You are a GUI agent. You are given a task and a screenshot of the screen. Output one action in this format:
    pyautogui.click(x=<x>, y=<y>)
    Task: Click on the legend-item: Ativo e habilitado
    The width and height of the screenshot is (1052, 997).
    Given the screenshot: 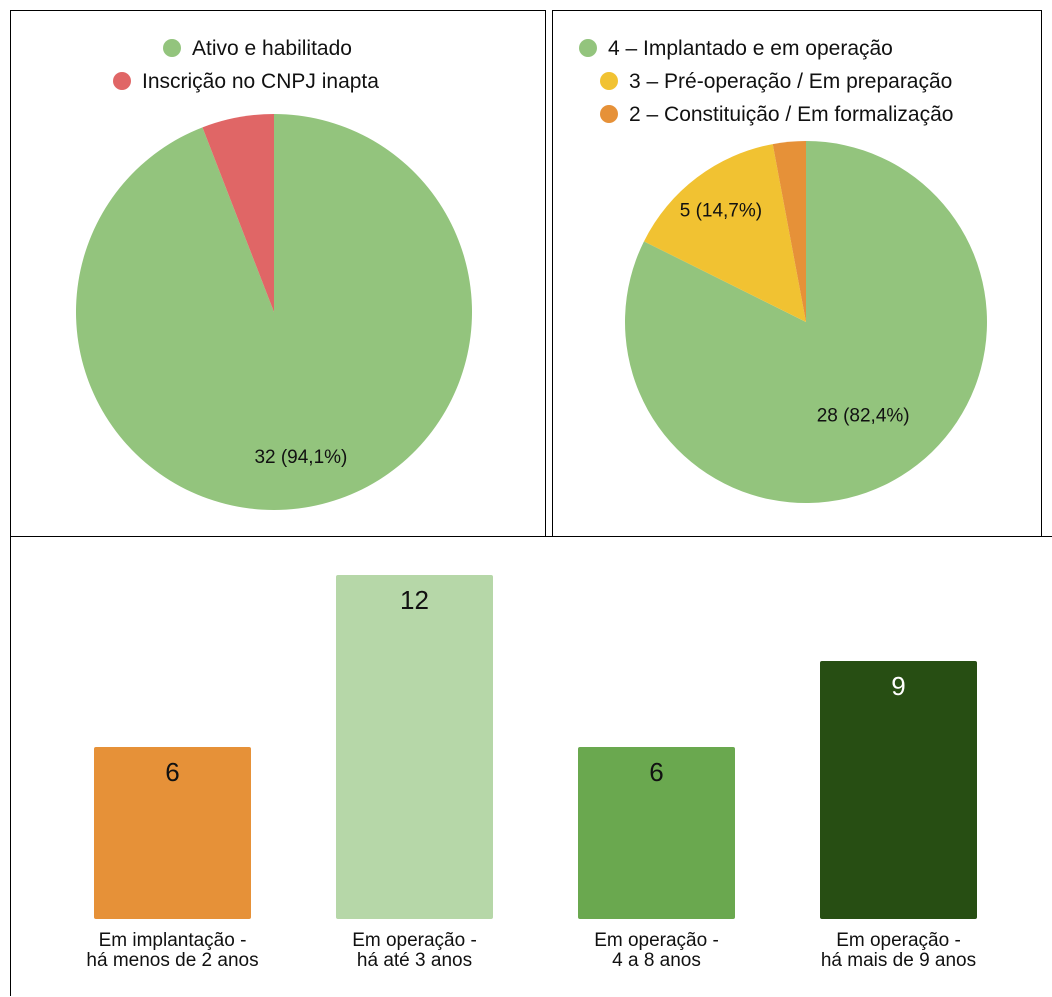 What is the action you would take?
    pyautogui.click(x=257, y=48)
    